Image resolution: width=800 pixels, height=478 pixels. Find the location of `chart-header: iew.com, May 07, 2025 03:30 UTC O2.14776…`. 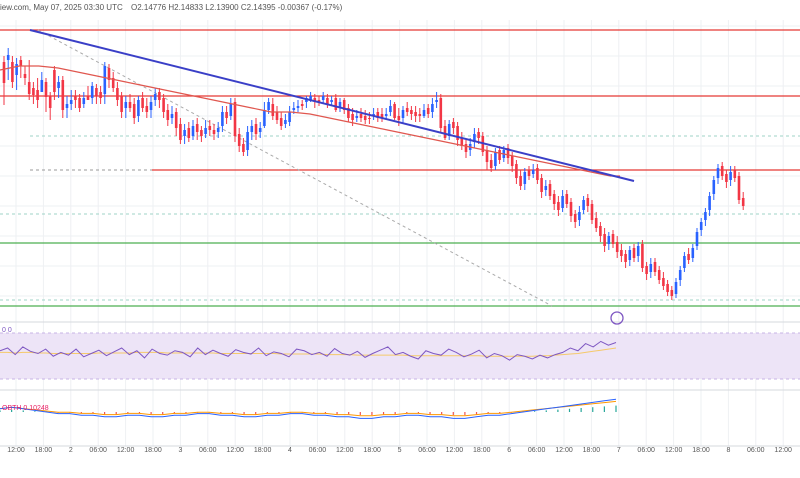

chart-header: iew.com, May 07, 2025 03:30 UTC O2.14776… is located at coordinates (171, 7).